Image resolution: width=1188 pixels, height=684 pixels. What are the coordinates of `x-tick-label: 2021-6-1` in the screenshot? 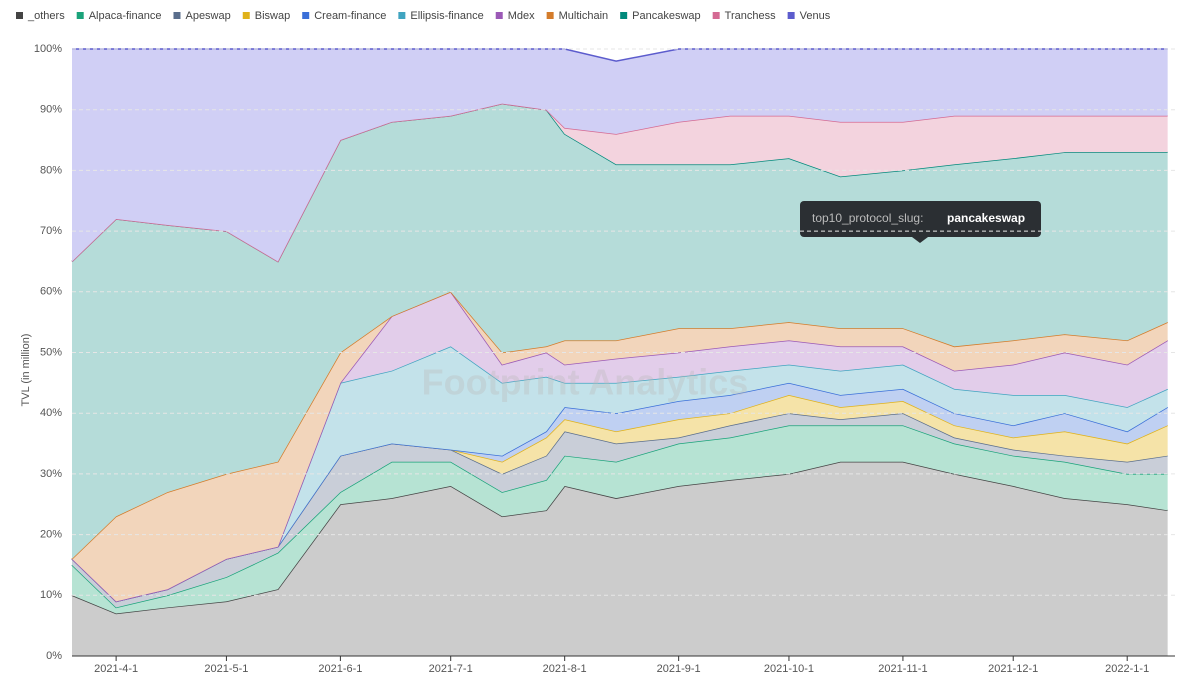 It's located at (340, 669).